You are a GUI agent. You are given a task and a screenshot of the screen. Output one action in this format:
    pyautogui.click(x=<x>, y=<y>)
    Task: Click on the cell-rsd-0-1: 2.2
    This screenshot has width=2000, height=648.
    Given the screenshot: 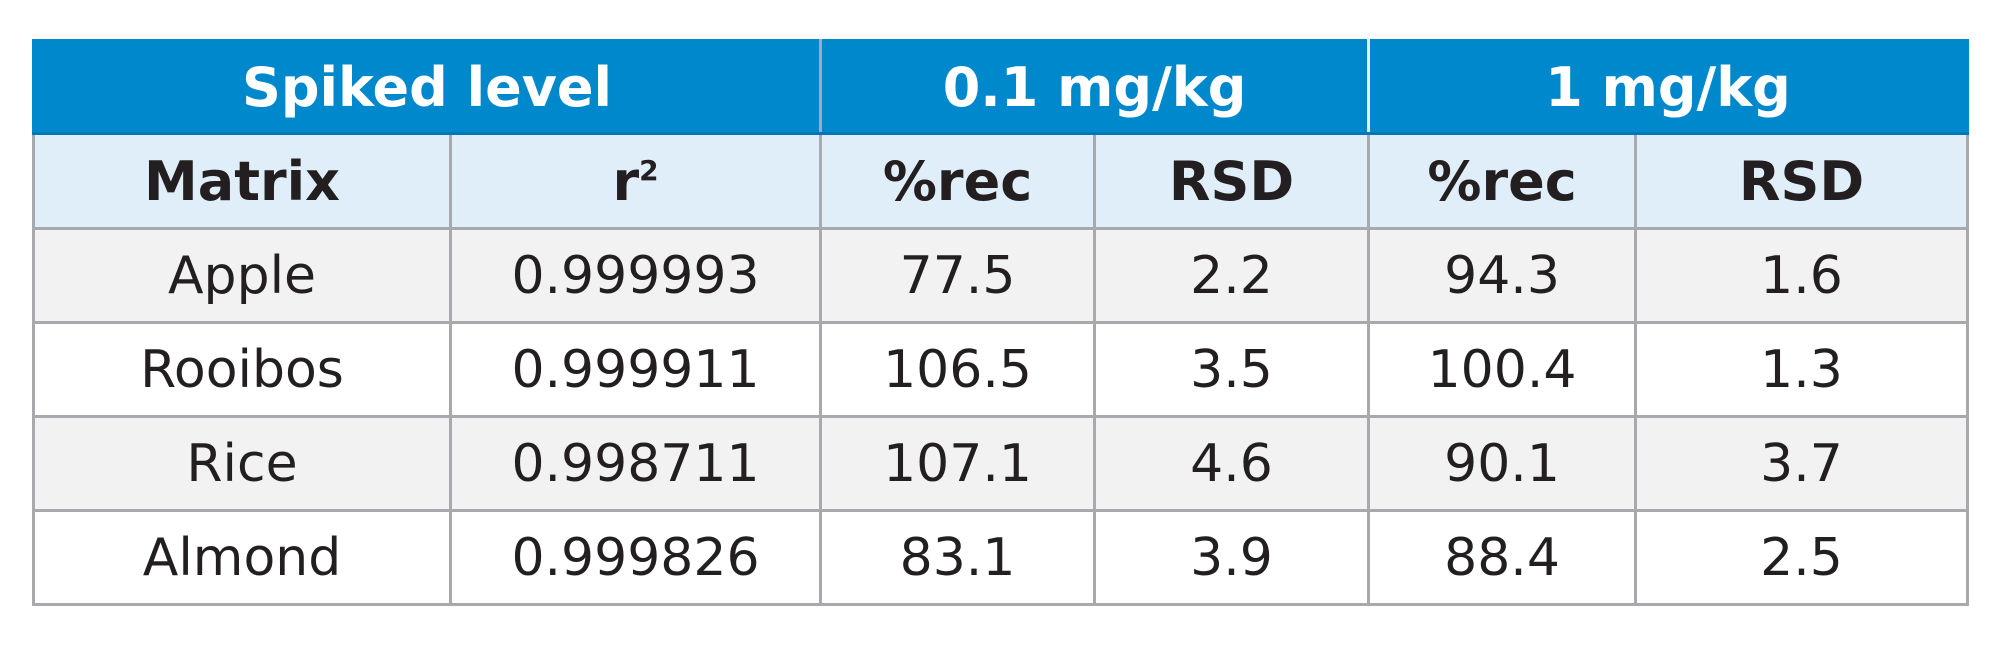 What is the action you would take?
    pyautogui.click(x=1232, y=275)
    